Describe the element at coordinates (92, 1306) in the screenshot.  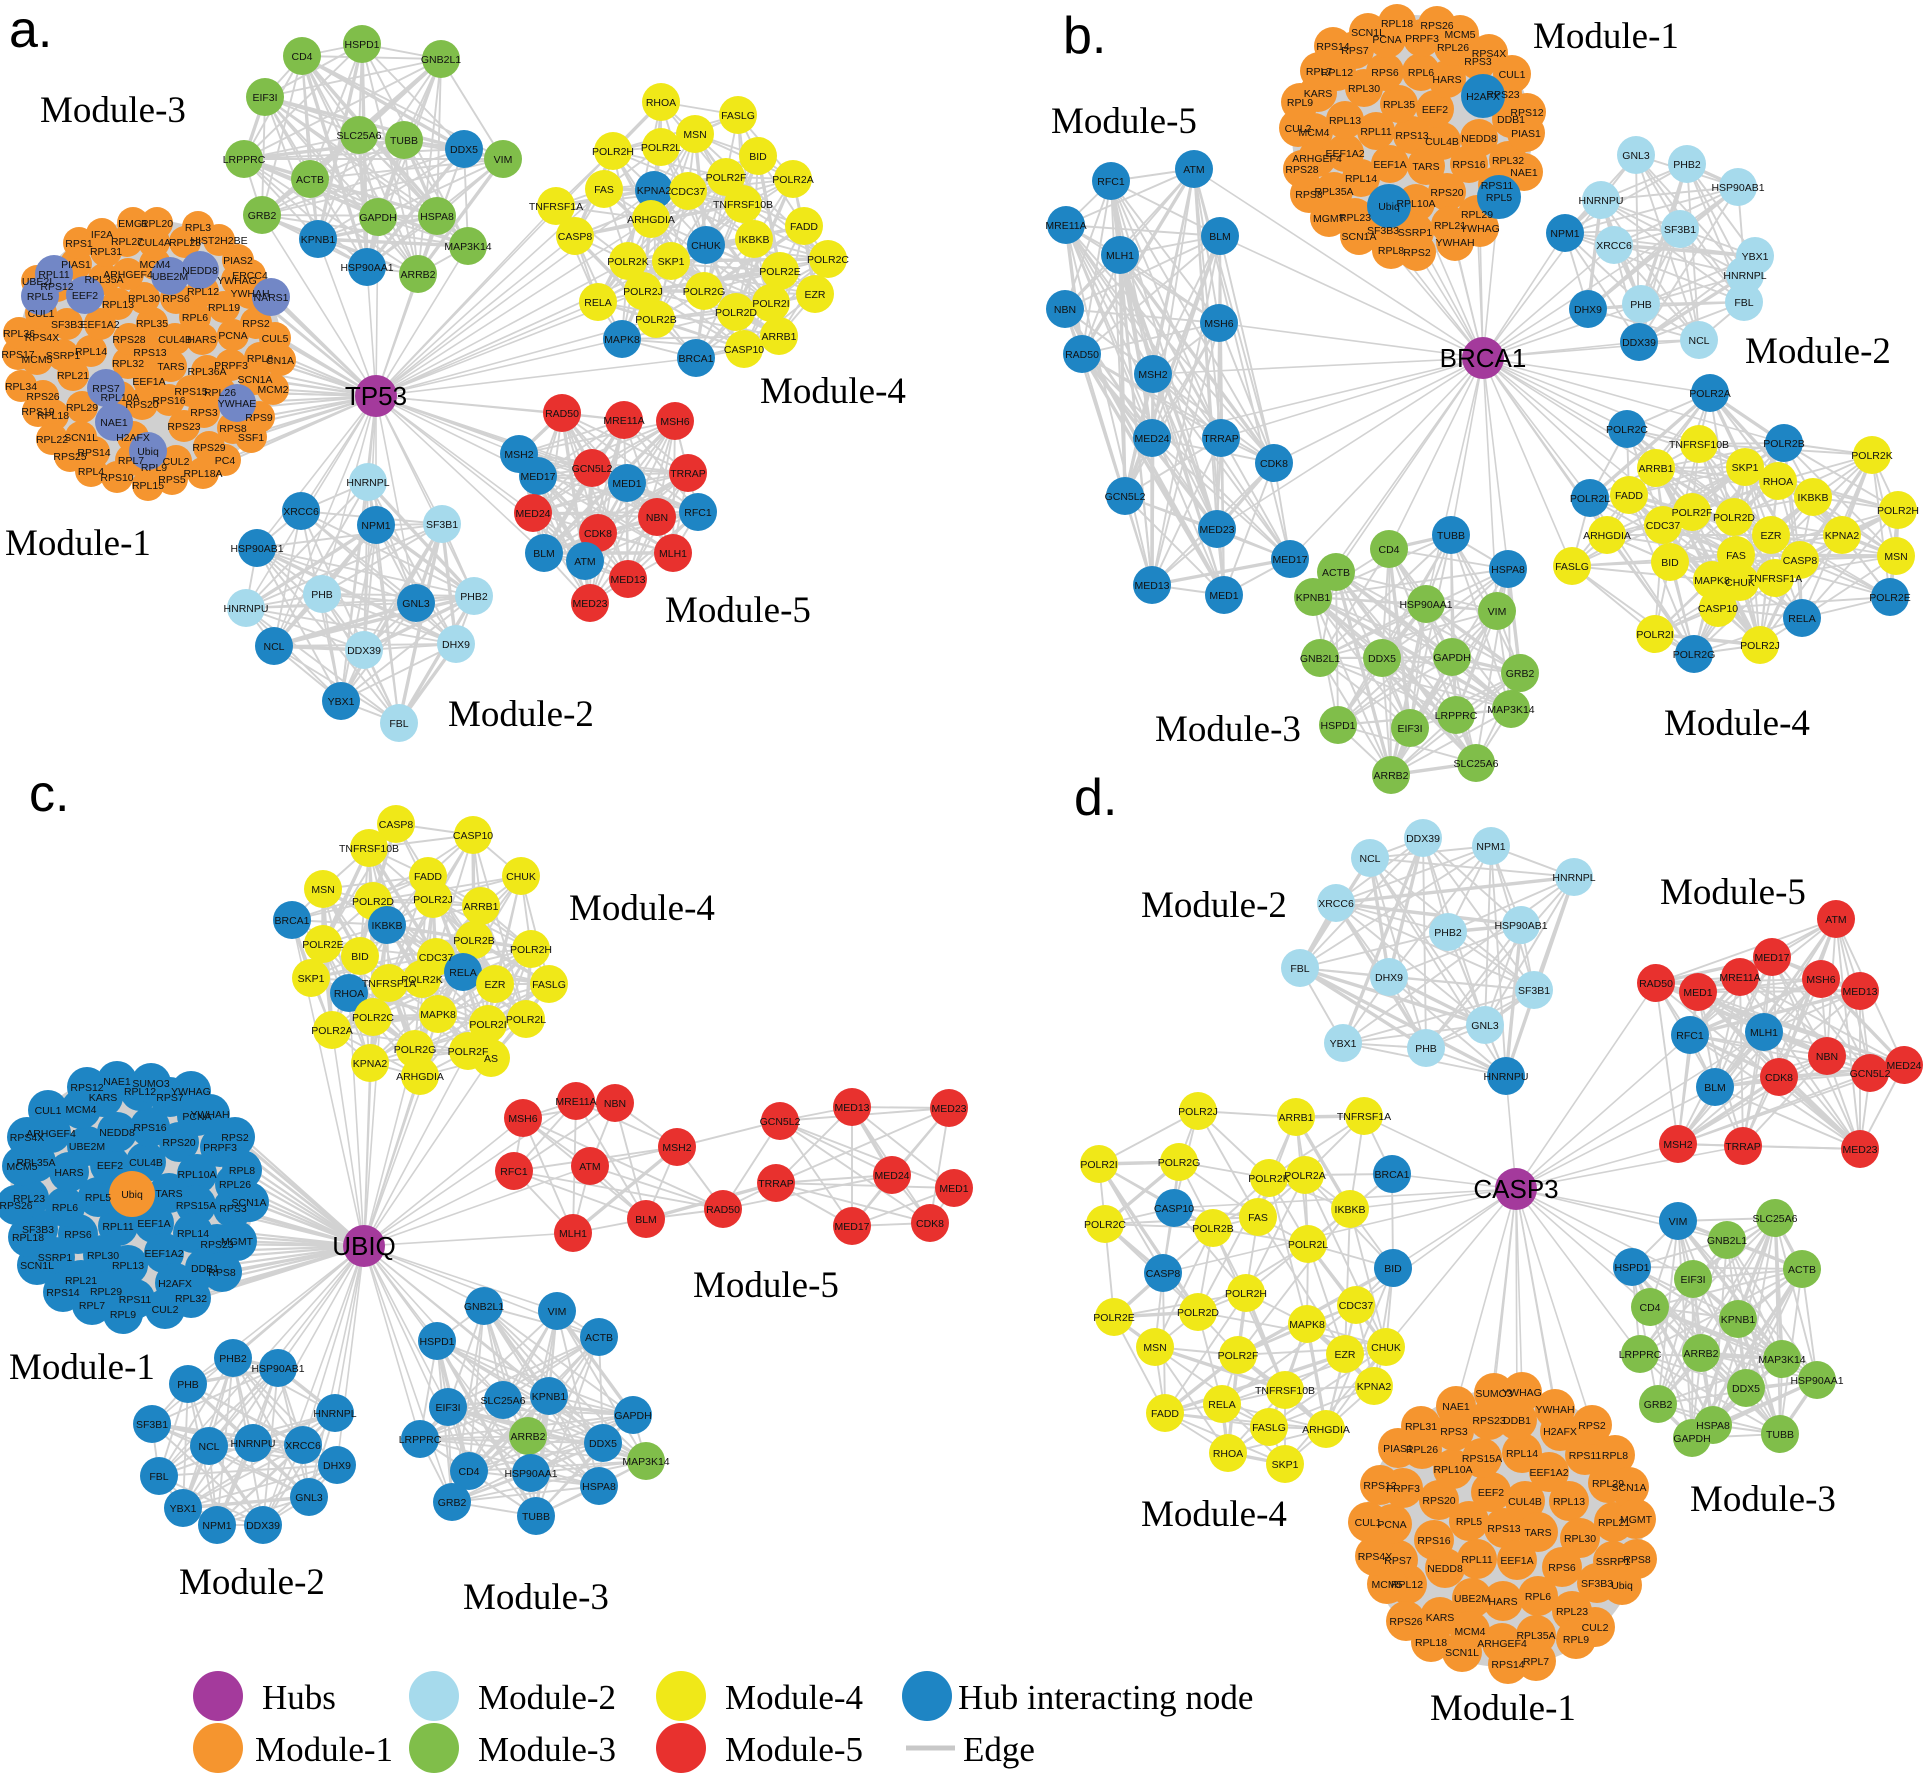
I see `svg-text: RPL7` at that location.